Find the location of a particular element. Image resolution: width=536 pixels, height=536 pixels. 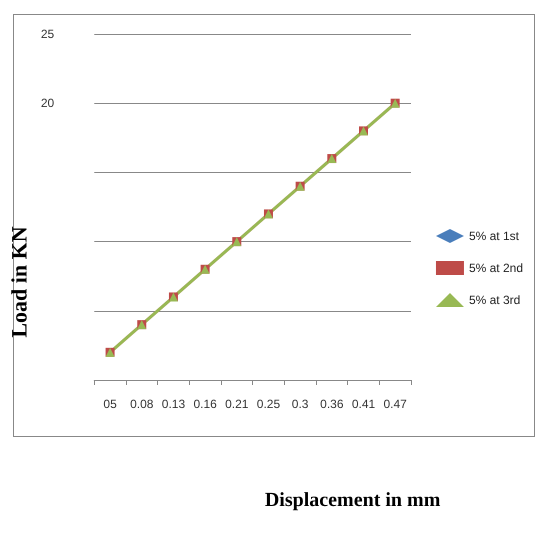

x-tick-label: 0.47 is located at coordinates (395, 404).